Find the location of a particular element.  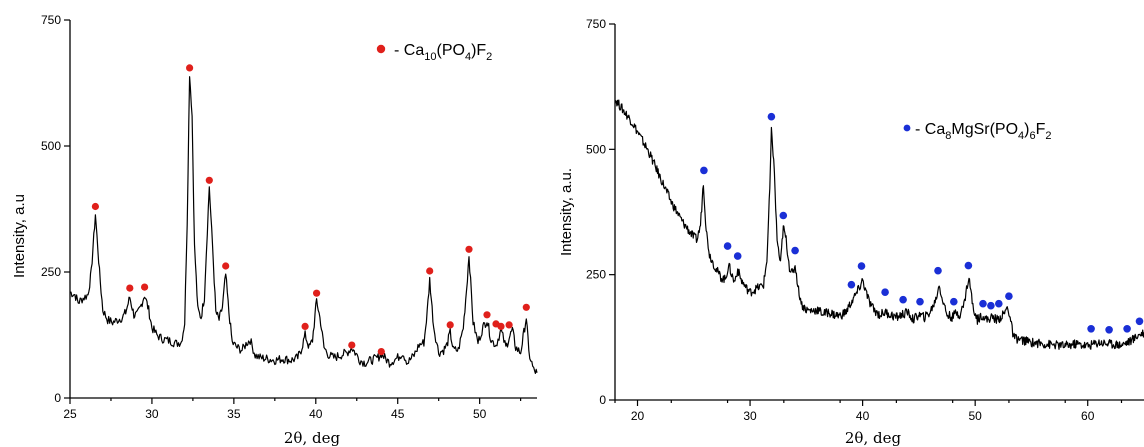

x-tick-label: 20 is located at coordinates (638, 416).